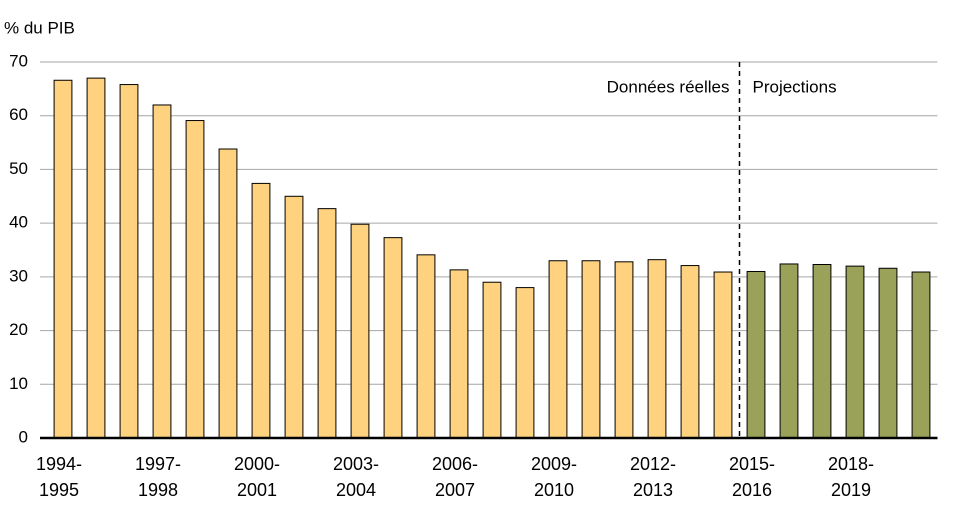 The image size is (966, 522). I want to click on x-tick-label: 1994- 1995, so click(59, 477).